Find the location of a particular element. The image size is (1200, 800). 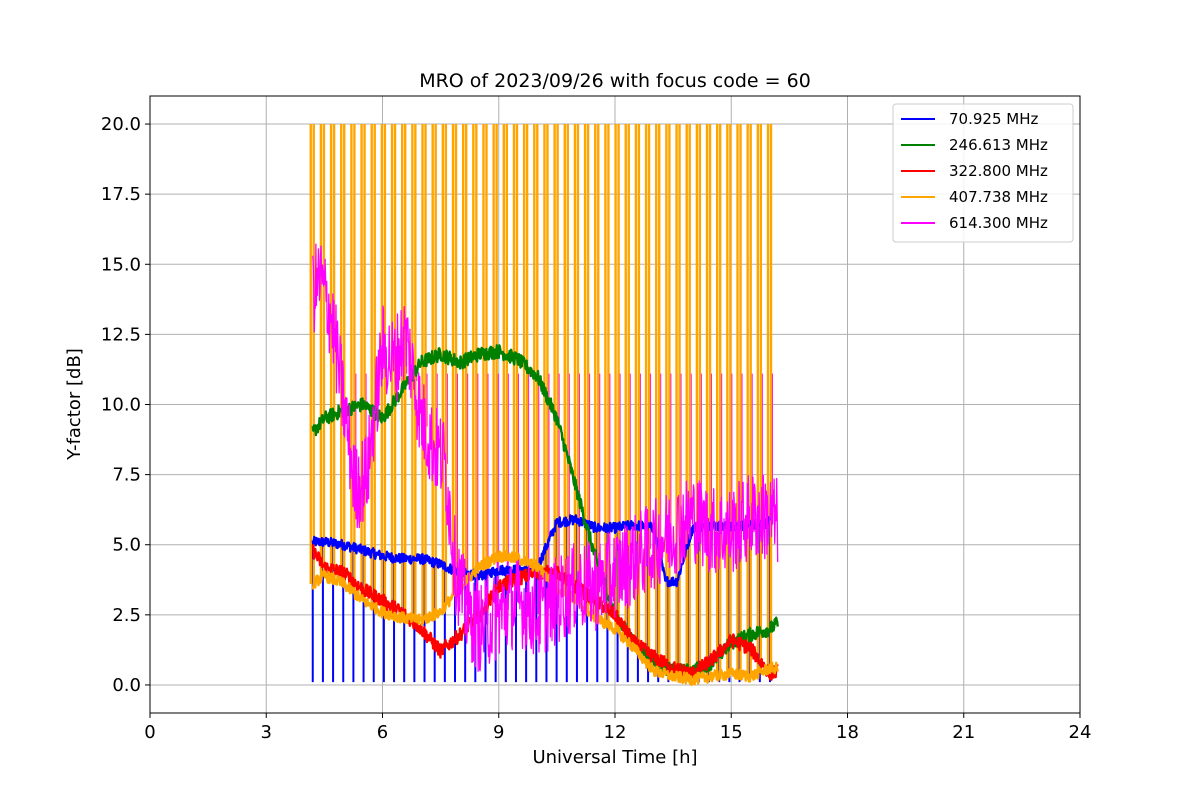

x-tick-label: 24 is located at coordinates (1080, 732).